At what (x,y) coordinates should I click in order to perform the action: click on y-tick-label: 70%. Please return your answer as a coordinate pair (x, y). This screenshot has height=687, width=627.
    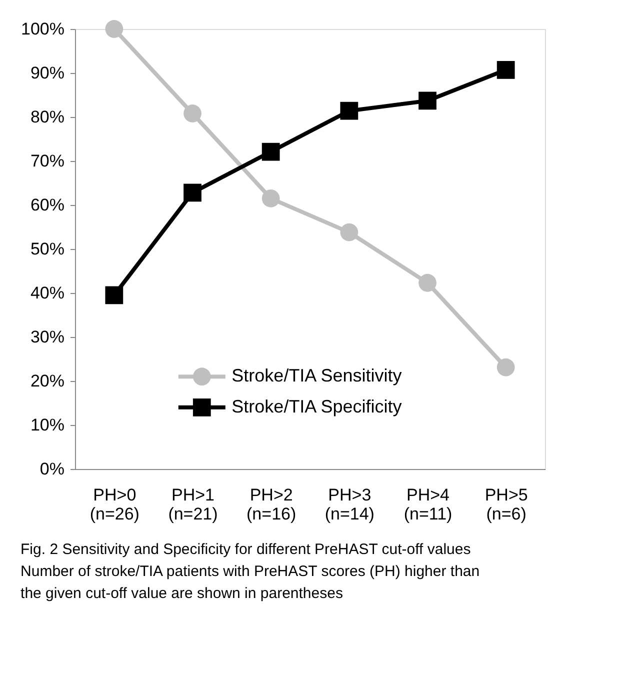
    Looking at the image, I should click on (47, 161).